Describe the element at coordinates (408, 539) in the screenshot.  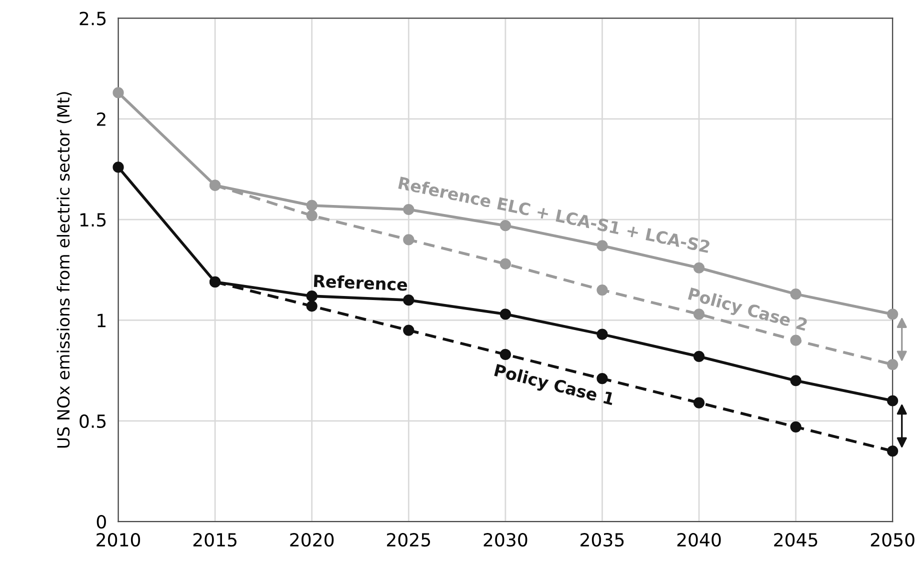
I see `x-tick-label: 2025` at that location.